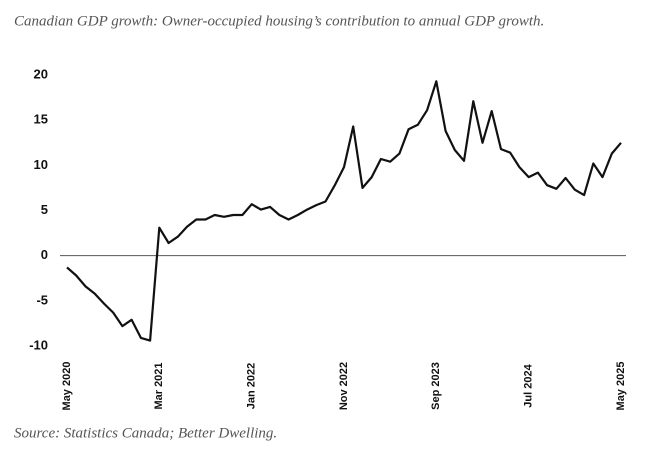  What do you see at coordinates (529, 385) in the screenshot?
I see `x-tick-label: Jul 2024` at bounding box center [529, 385].